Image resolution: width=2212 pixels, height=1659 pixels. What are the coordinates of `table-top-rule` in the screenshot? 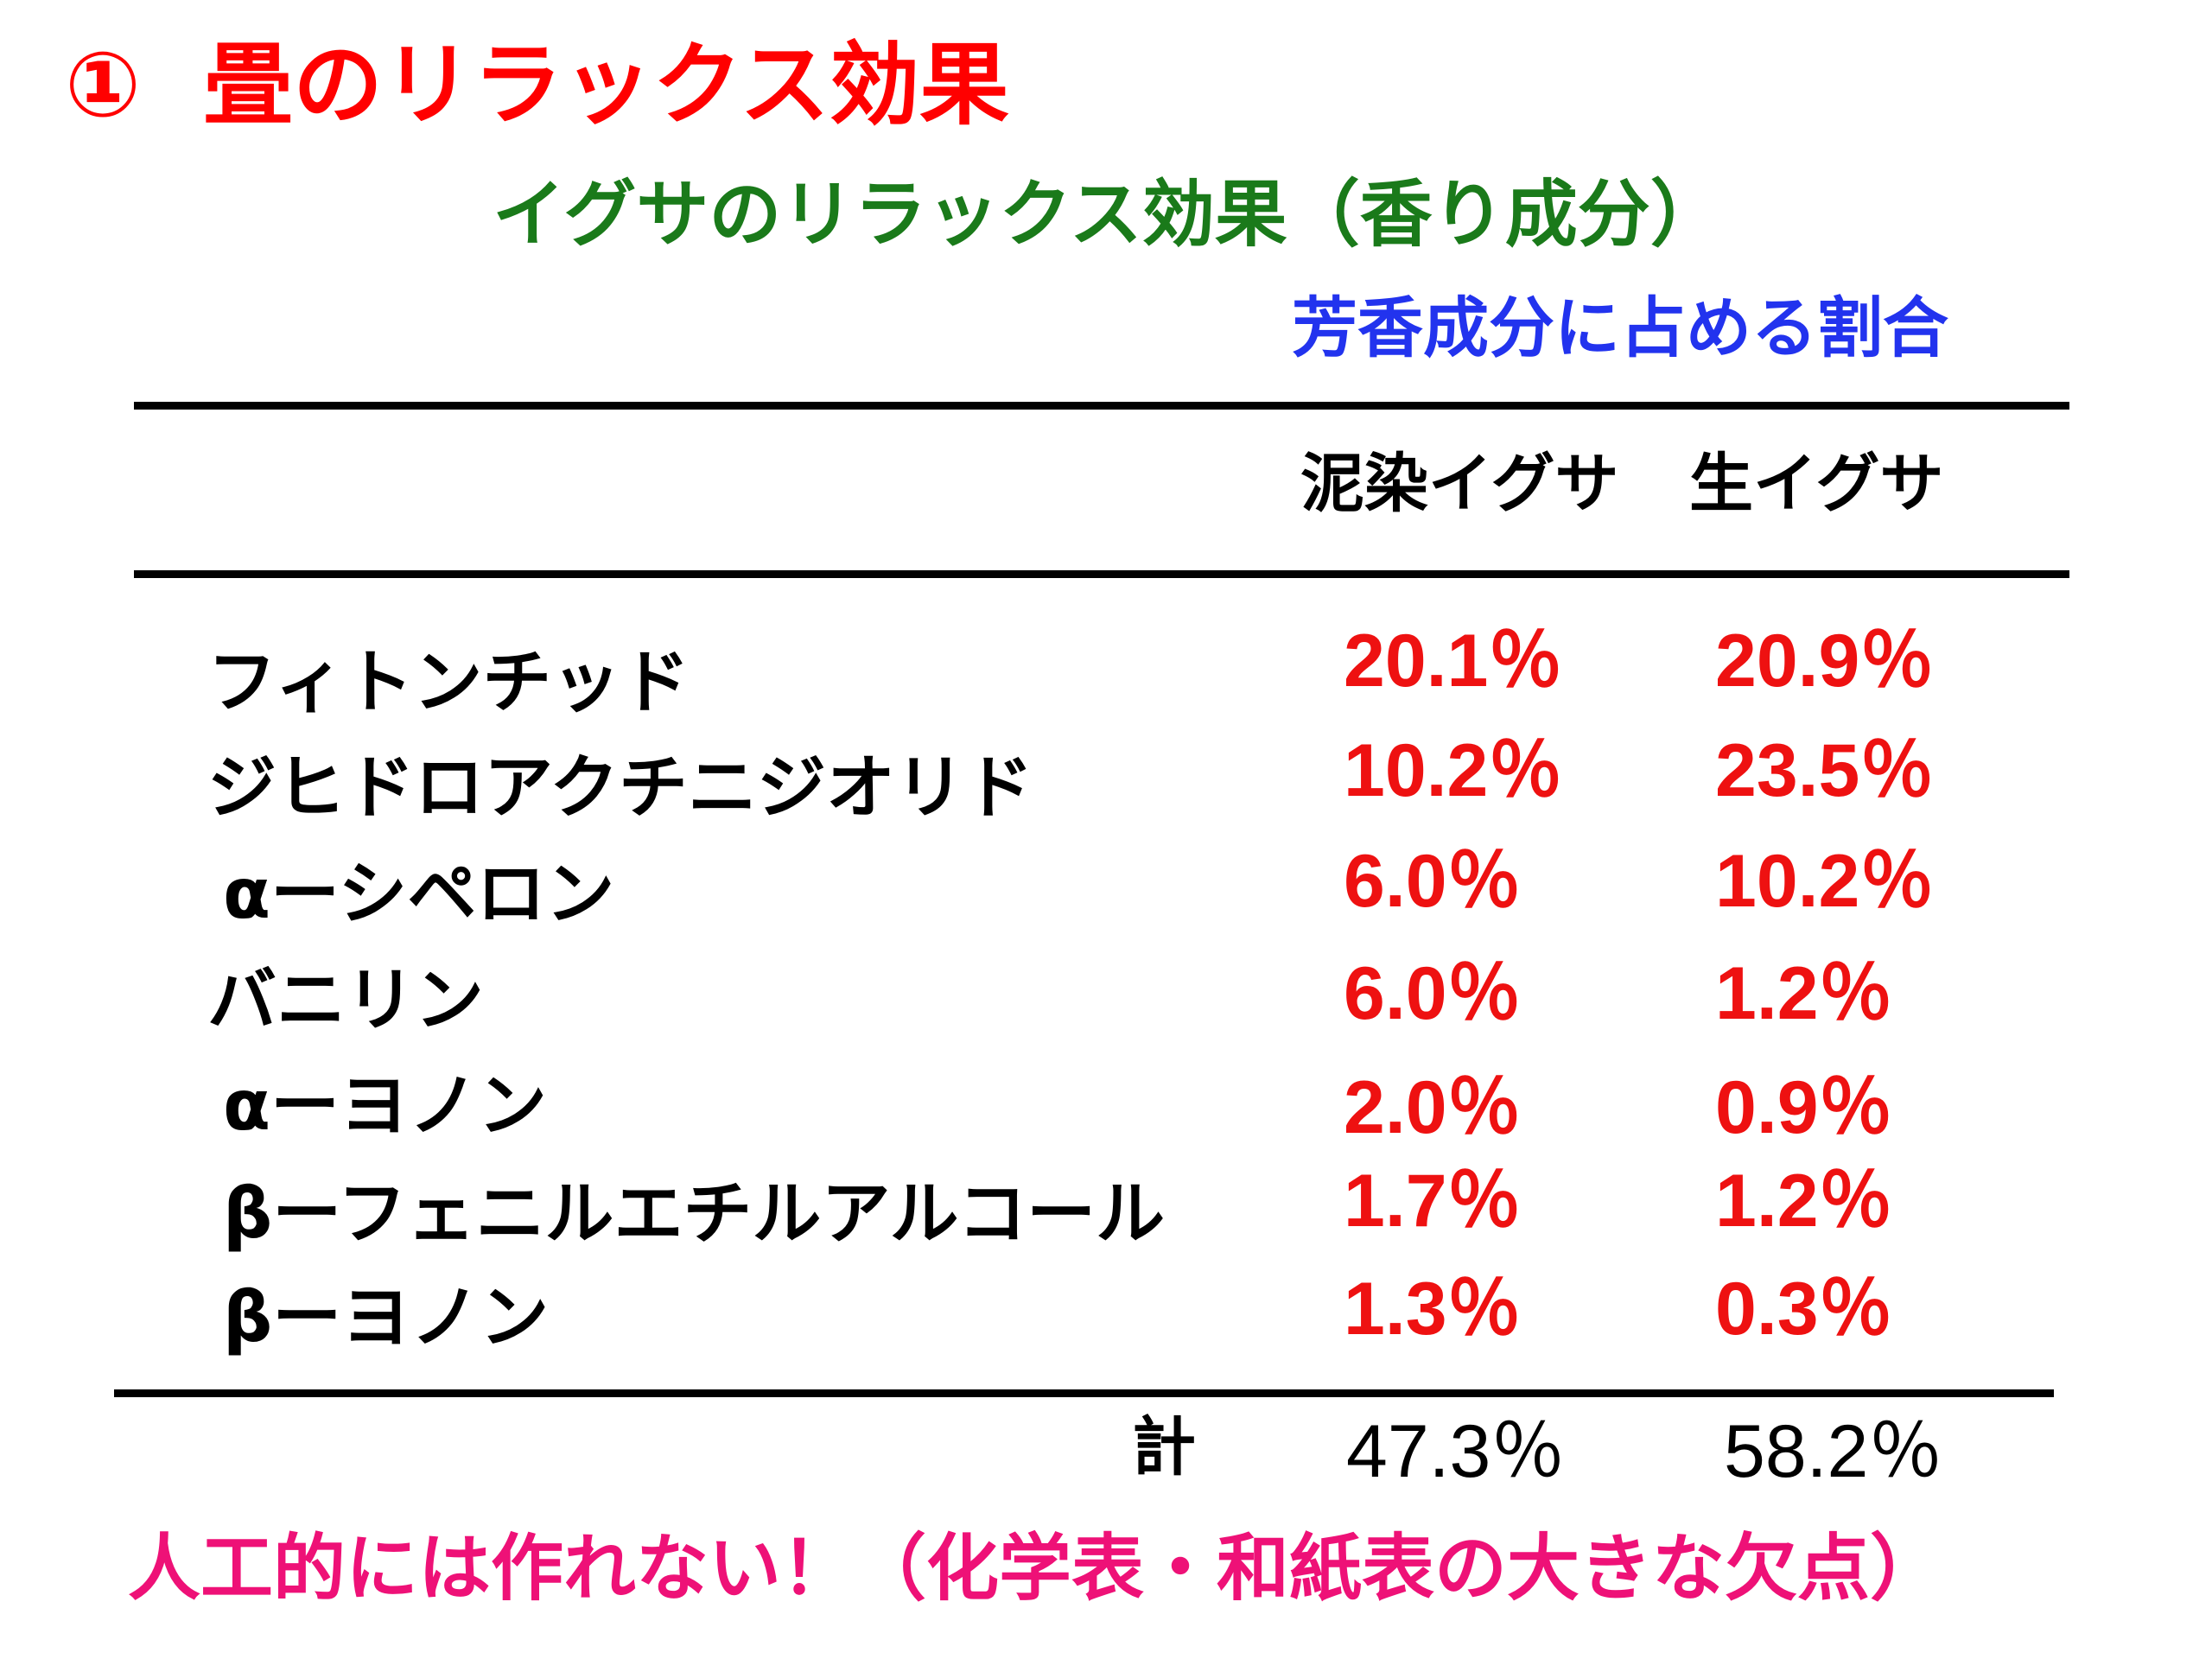 It's located at (1101, 406).